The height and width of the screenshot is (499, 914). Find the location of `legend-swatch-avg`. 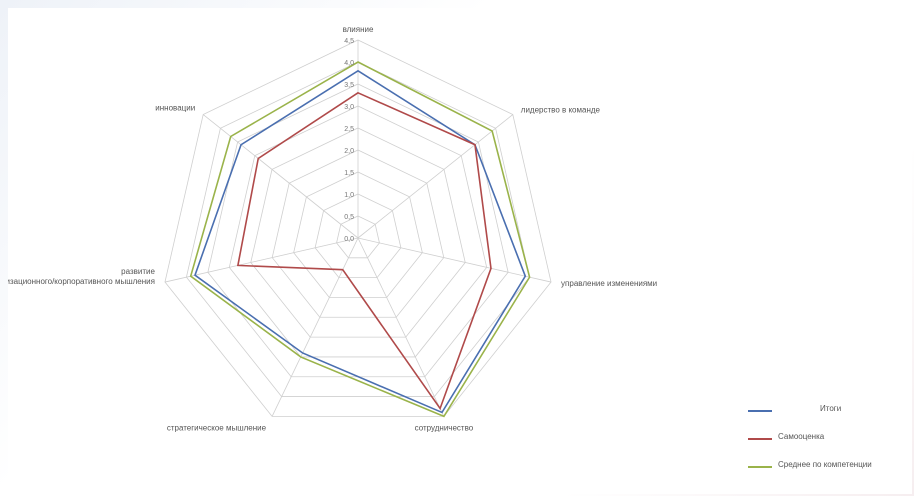

legend-swatch-avg is located at coordinates (760, 467).